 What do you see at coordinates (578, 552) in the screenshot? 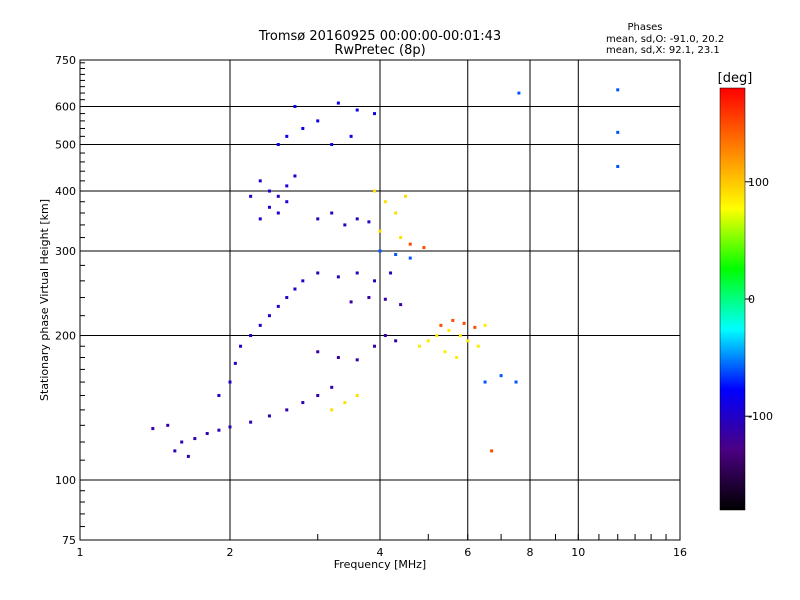
I see `x-tick-label: 10` at bounding box center [578, 552].